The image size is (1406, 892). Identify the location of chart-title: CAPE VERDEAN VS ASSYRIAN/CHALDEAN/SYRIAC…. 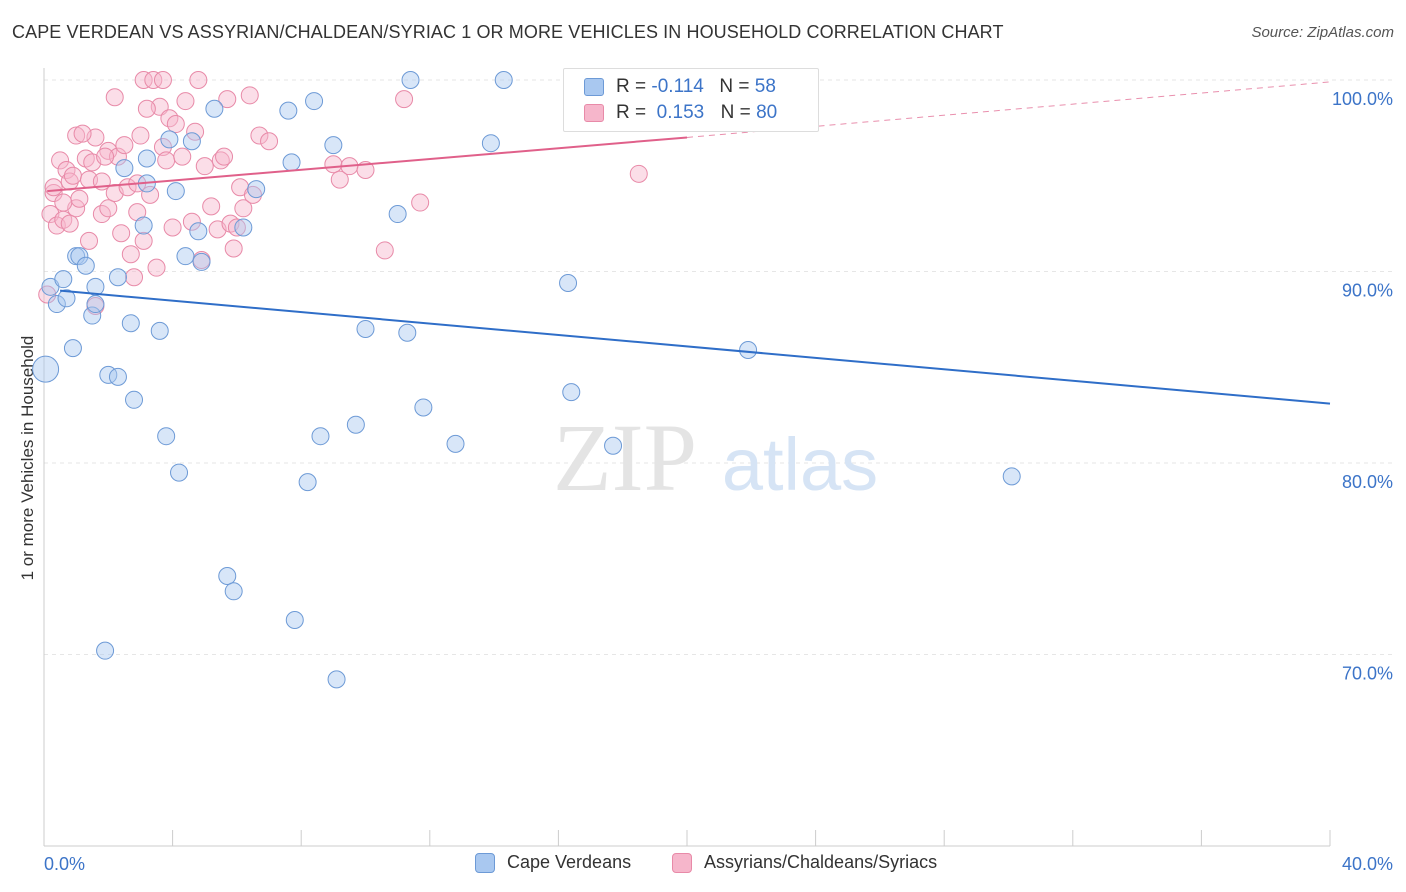
(508, 32).